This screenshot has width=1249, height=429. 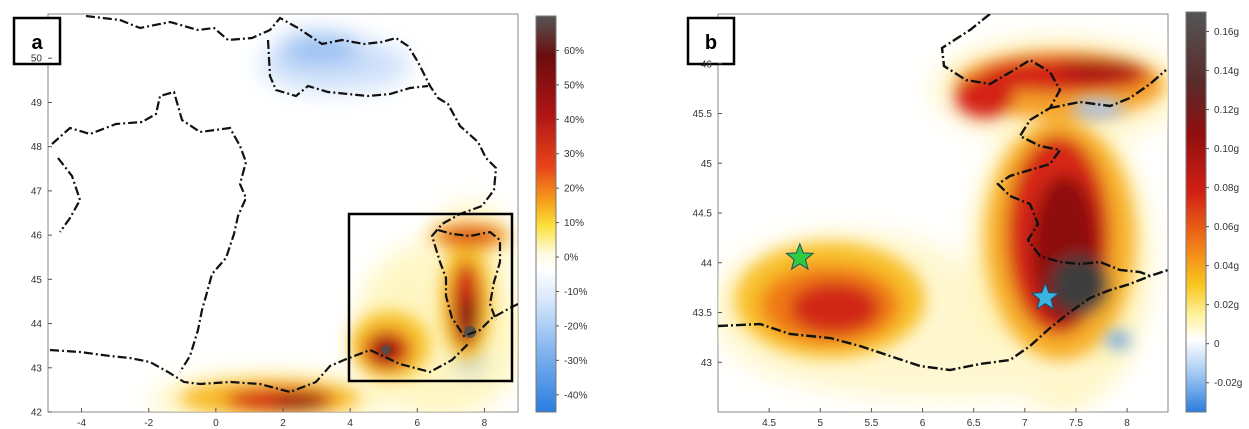 What do you see at coordinates (574, 51) in the screenshot?
I see `colorbar-tick-label: 60%` at bounding box center [574, 51].